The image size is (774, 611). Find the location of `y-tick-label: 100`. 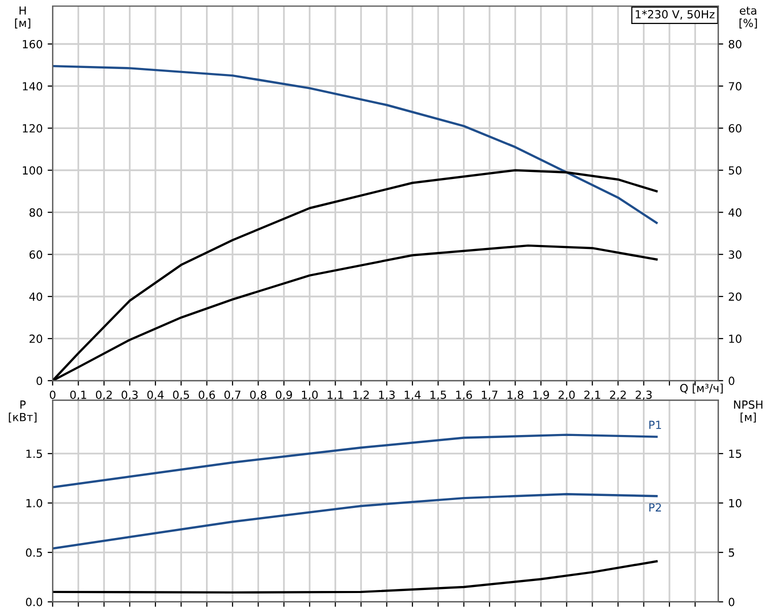

y-tick-label: 100 is located at coordinates (32, 170).